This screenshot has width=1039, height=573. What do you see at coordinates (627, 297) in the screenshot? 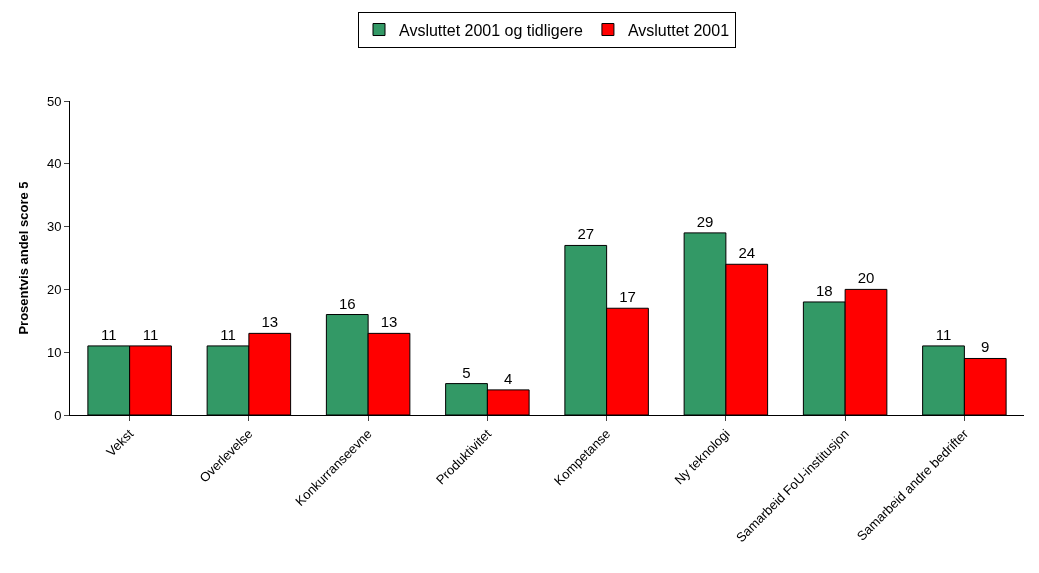
I see `data-label: 17` at bounding box center [627, 297].